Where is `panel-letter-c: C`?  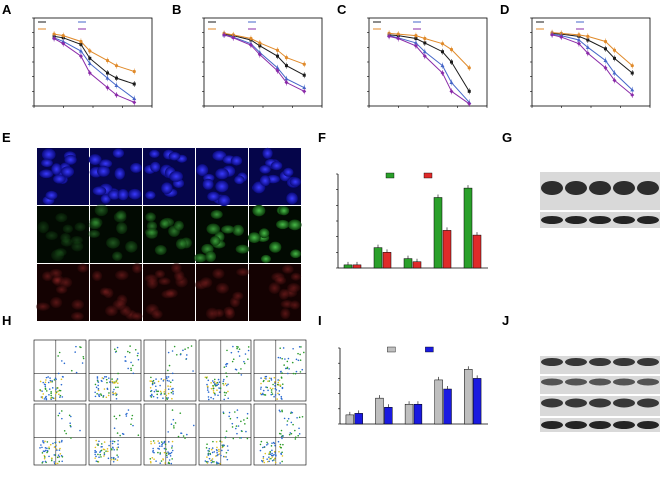 panel-letter-c: C is located at coordinates (342, 9).